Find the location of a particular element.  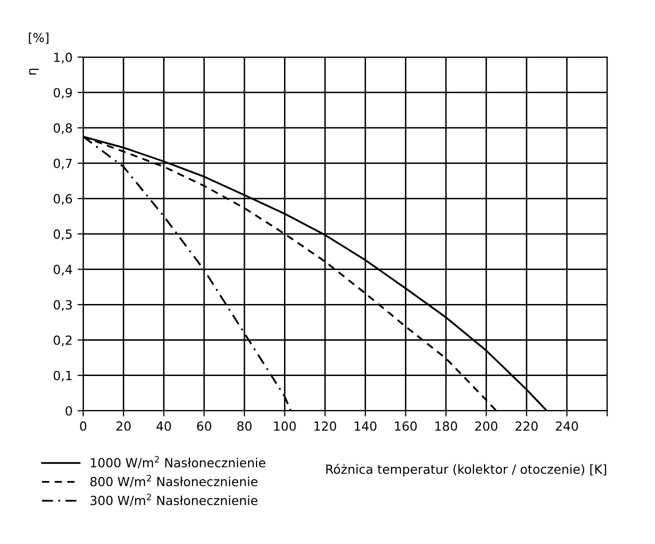

y-tick-label: 0,2 is located at coordinates (63, 340).